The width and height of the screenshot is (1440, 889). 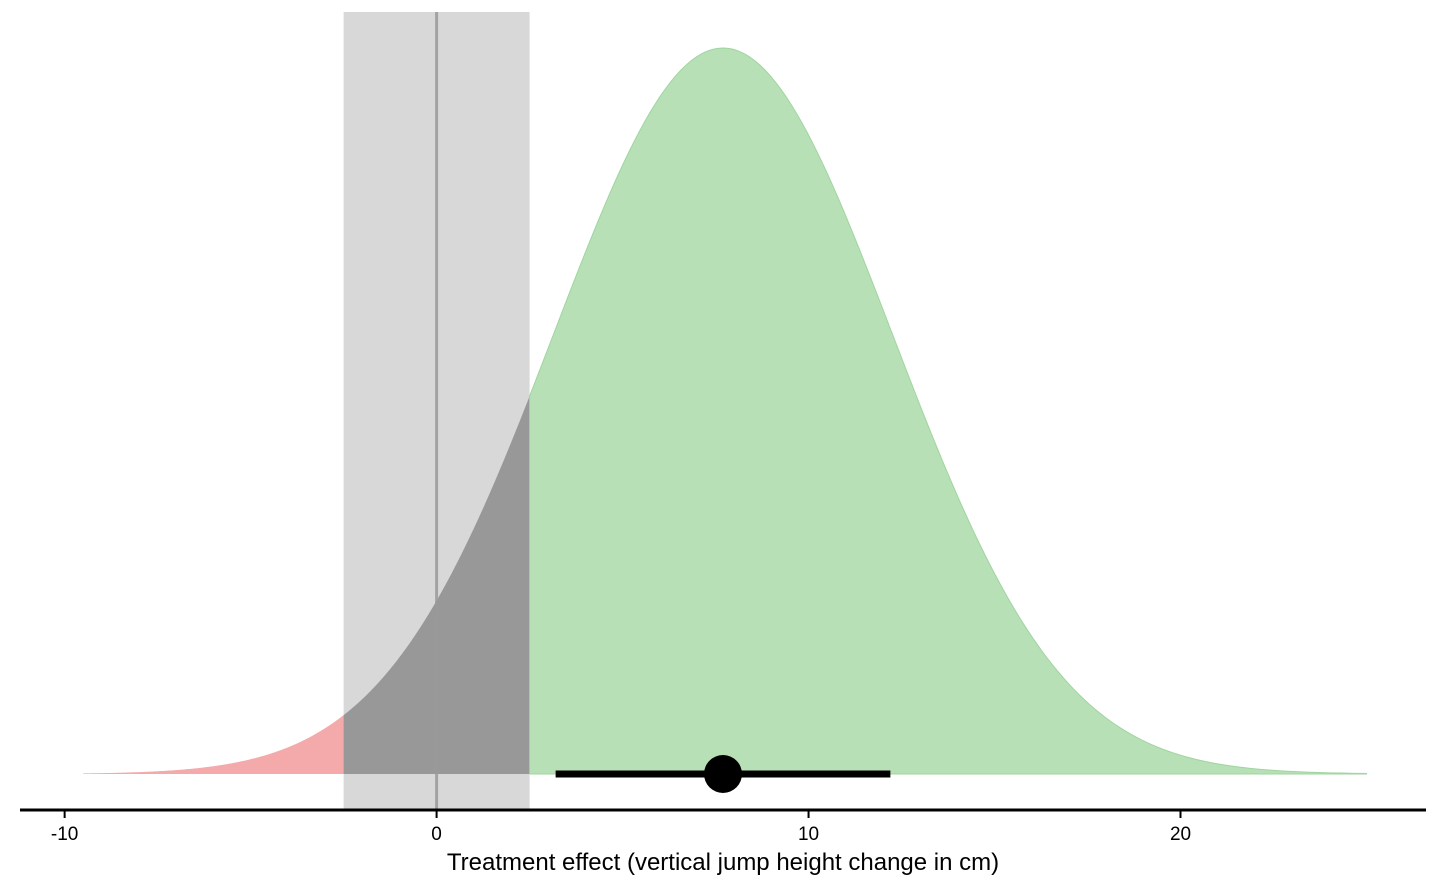 I want to click on point-estimate, so click(x=723, y=774).